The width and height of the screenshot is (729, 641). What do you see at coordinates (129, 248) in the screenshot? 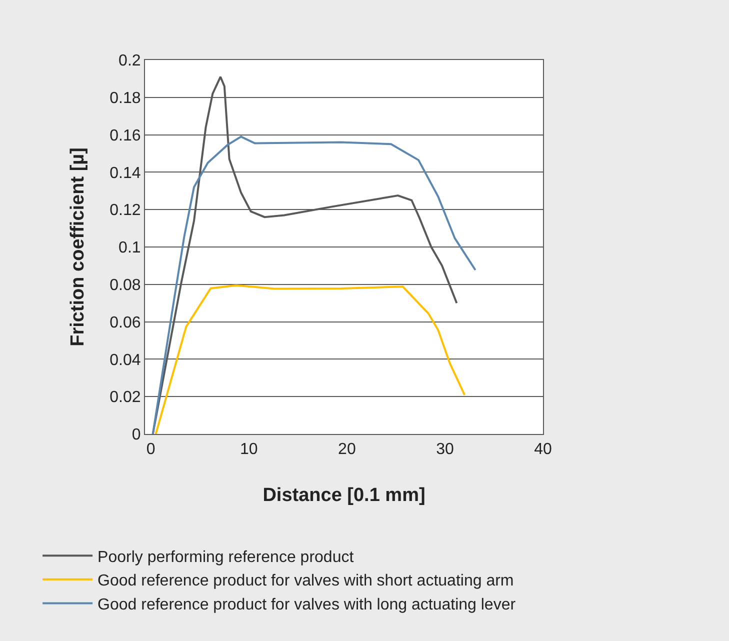
I see `y-tick-label: 0.1` at bounding box center [129, 248].